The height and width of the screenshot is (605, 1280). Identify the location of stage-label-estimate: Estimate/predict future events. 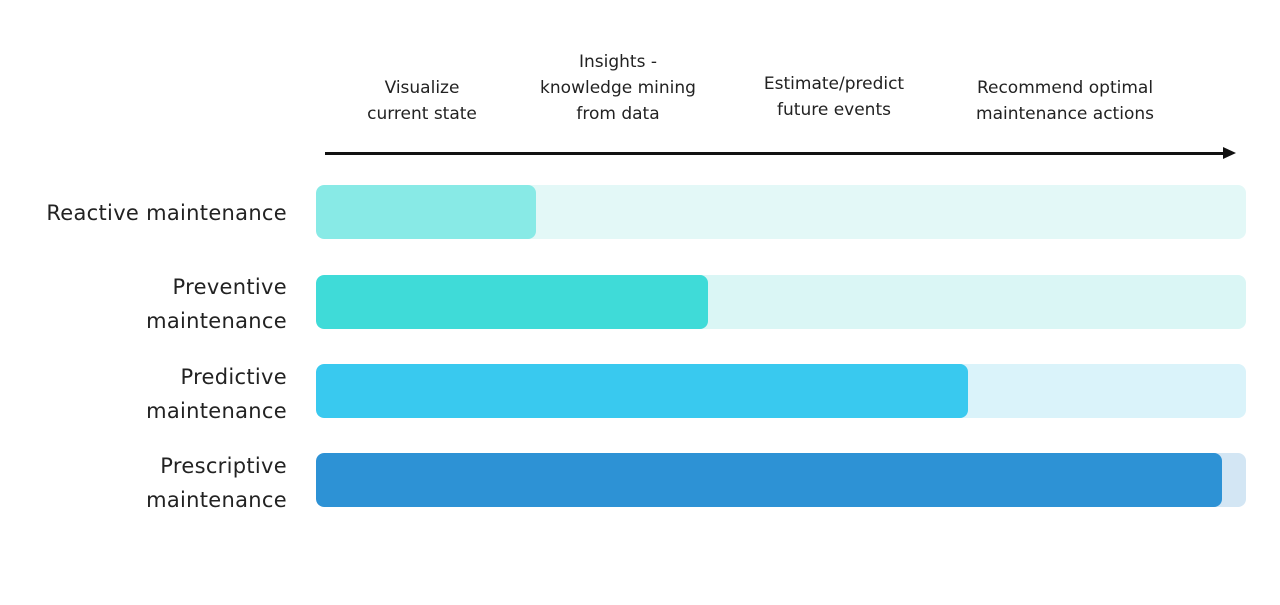
(834, 97).